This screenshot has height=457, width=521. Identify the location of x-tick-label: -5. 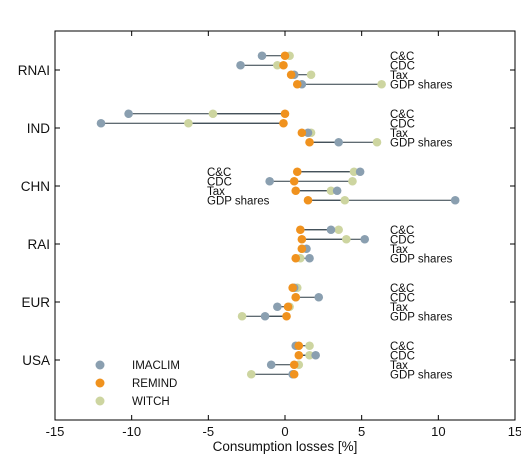
(209, 431).